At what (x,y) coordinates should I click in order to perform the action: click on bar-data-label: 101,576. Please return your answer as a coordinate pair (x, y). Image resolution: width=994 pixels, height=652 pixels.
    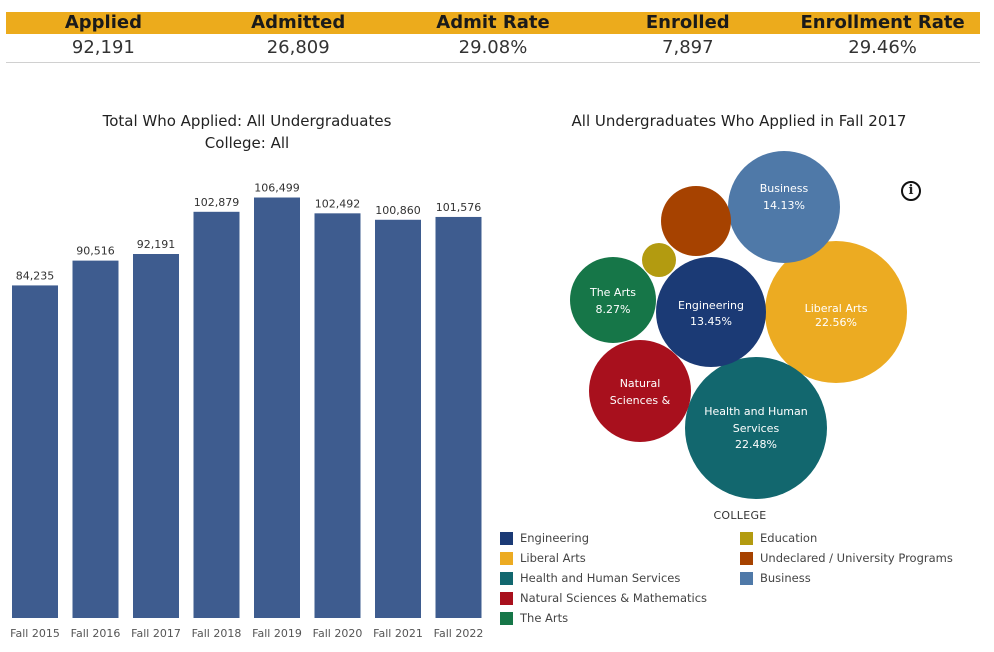
    Looking at the image, I should click on (459, 207).